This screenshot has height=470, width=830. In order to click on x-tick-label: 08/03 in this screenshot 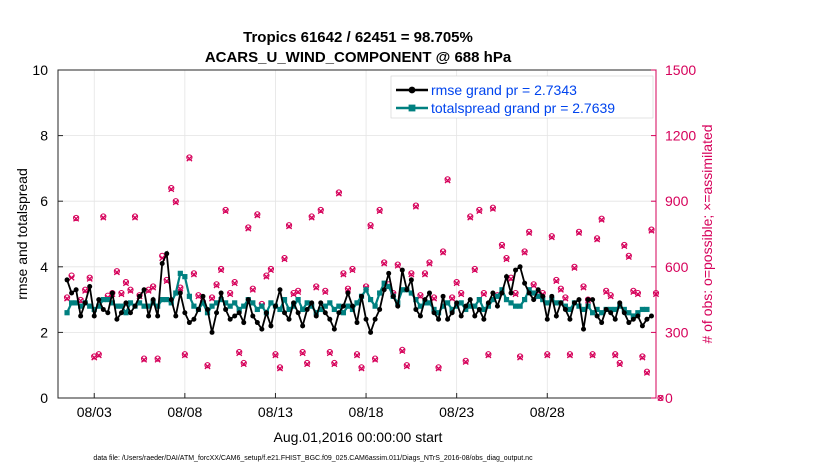, I will do `click(94, 412)`.